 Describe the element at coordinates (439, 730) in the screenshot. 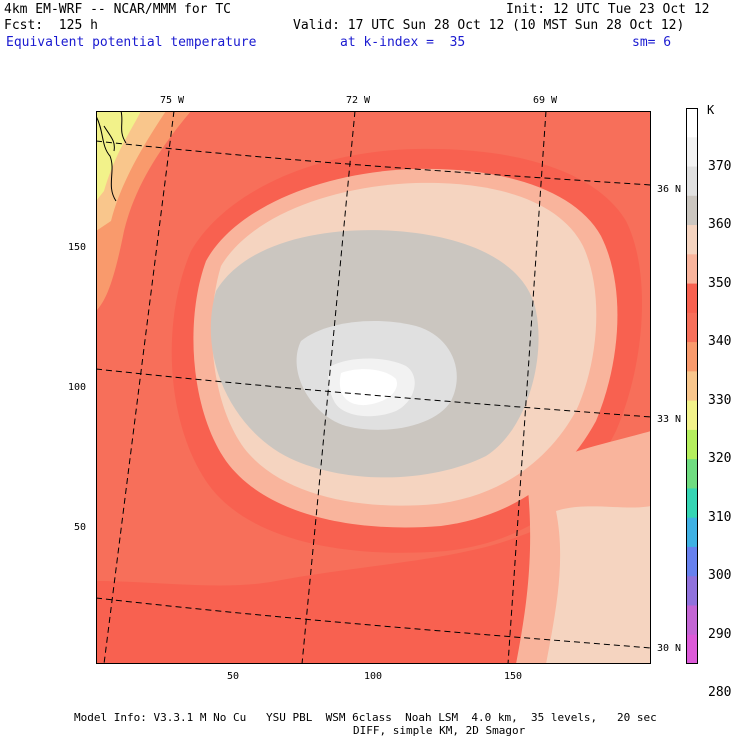

I see `footer-diffusion: DIFF, simple KM, 2D Smagor` at that location.